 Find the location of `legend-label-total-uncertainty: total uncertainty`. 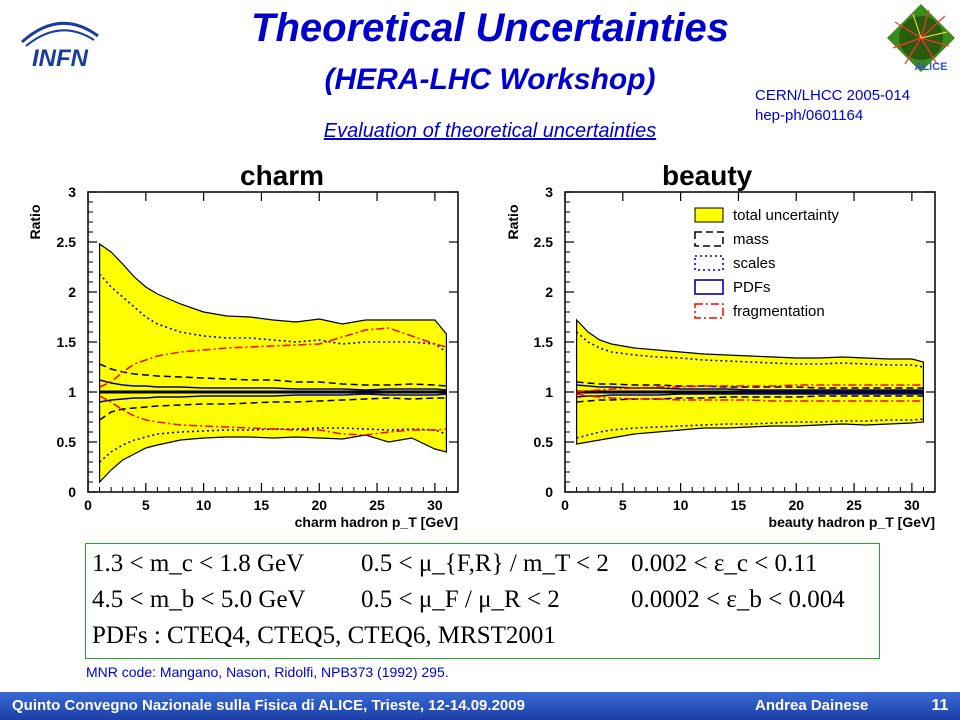

legend-label-total-uncertainty: total uncertainty is located at coordinates (786, 215).